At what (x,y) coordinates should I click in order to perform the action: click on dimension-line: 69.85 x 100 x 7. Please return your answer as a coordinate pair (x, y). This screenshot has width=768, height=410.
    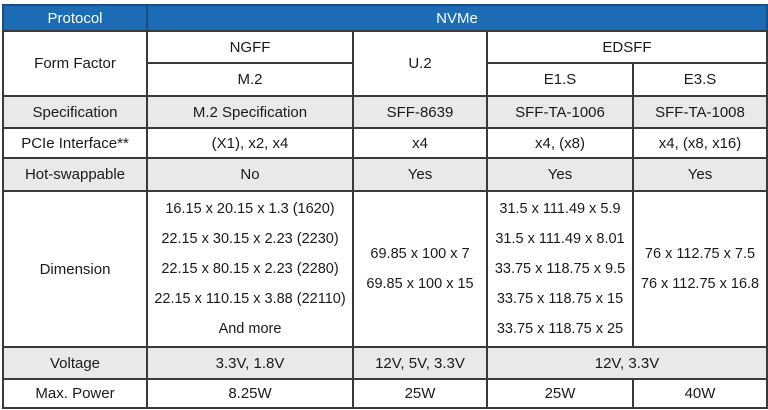
    Looking at the image, I should click on (420, 254).